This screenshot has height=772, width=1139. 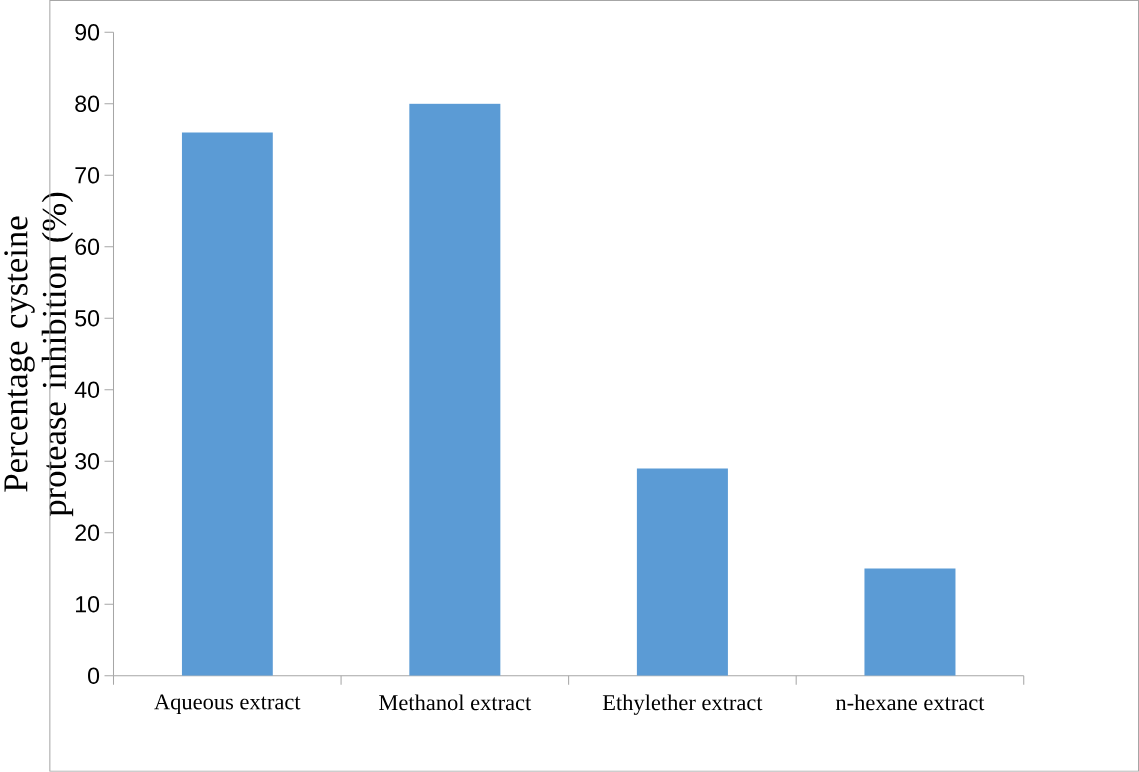 What do you see at coordinates (227, 704) in the screenshot?
I see `x-tick-label: Aqueous extract` at bounding box center [227, 704].